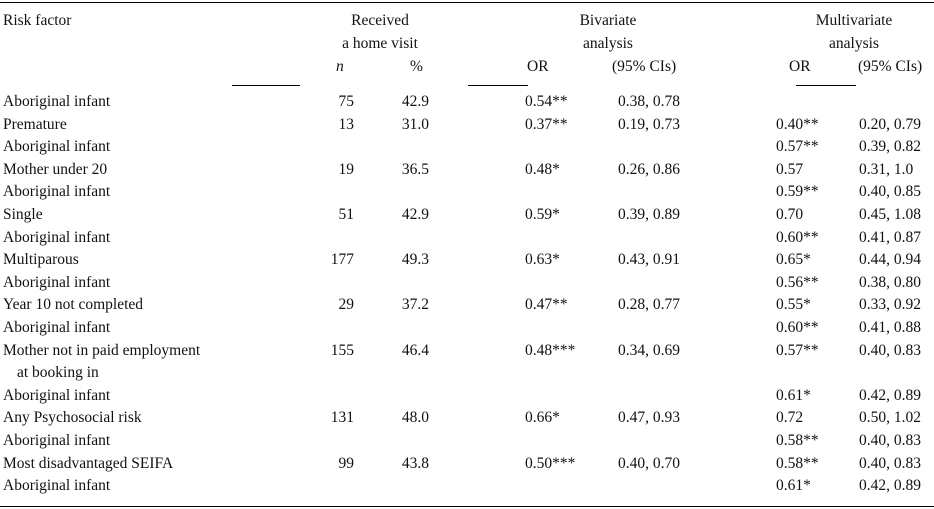  I want to click on cell-ci-multivariate: 0.41, 0.87, so click(890, 237).